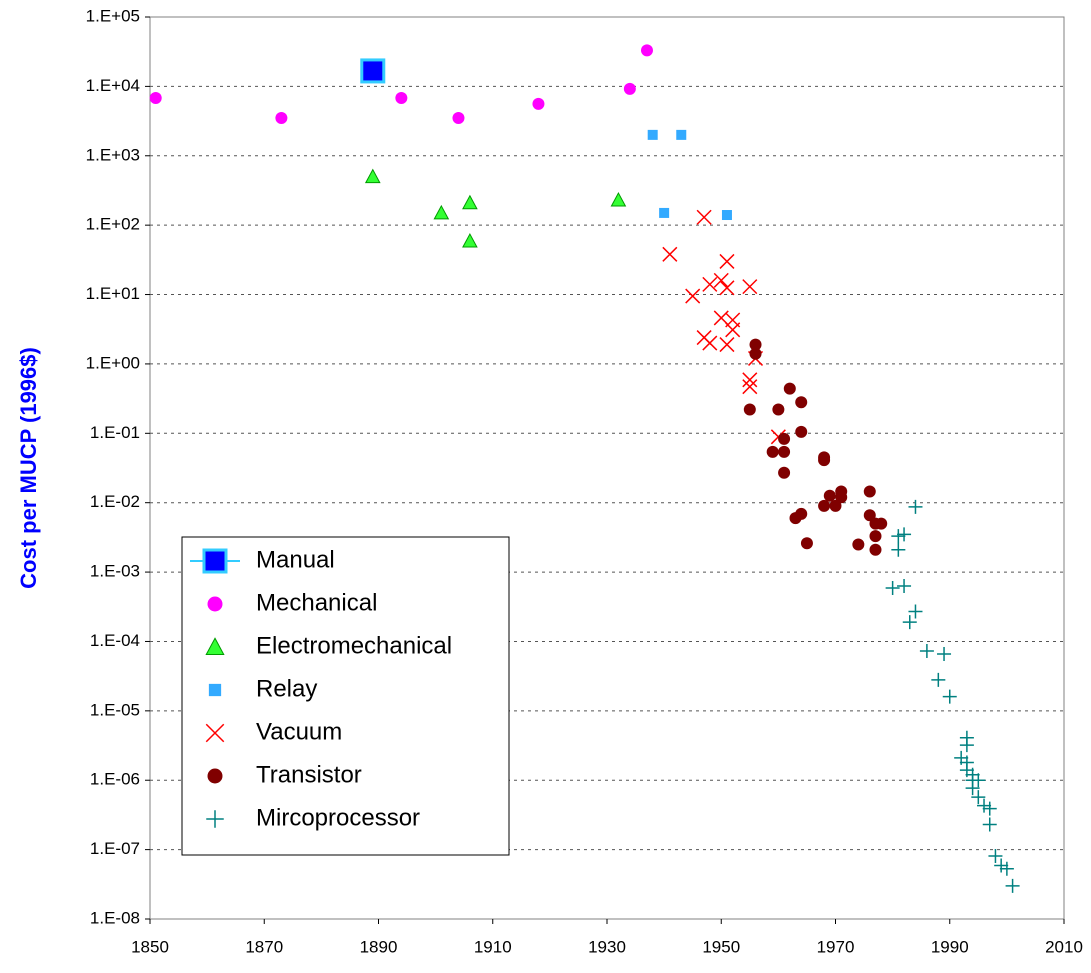 Image resolution: width=1091 pixels, height=973 pixels. What do you see at coordinates (316, 602) in the screenshot?
I see `legend-label: Mechanical` at bounding box center [316, 602].